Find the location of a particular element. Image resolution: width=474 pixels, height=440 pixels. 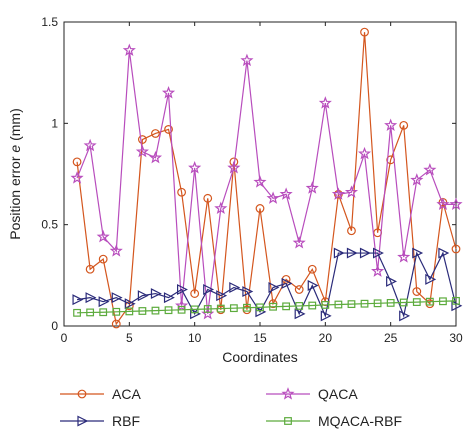

y-tick-label: 0 is located at coordinates (54, 326).